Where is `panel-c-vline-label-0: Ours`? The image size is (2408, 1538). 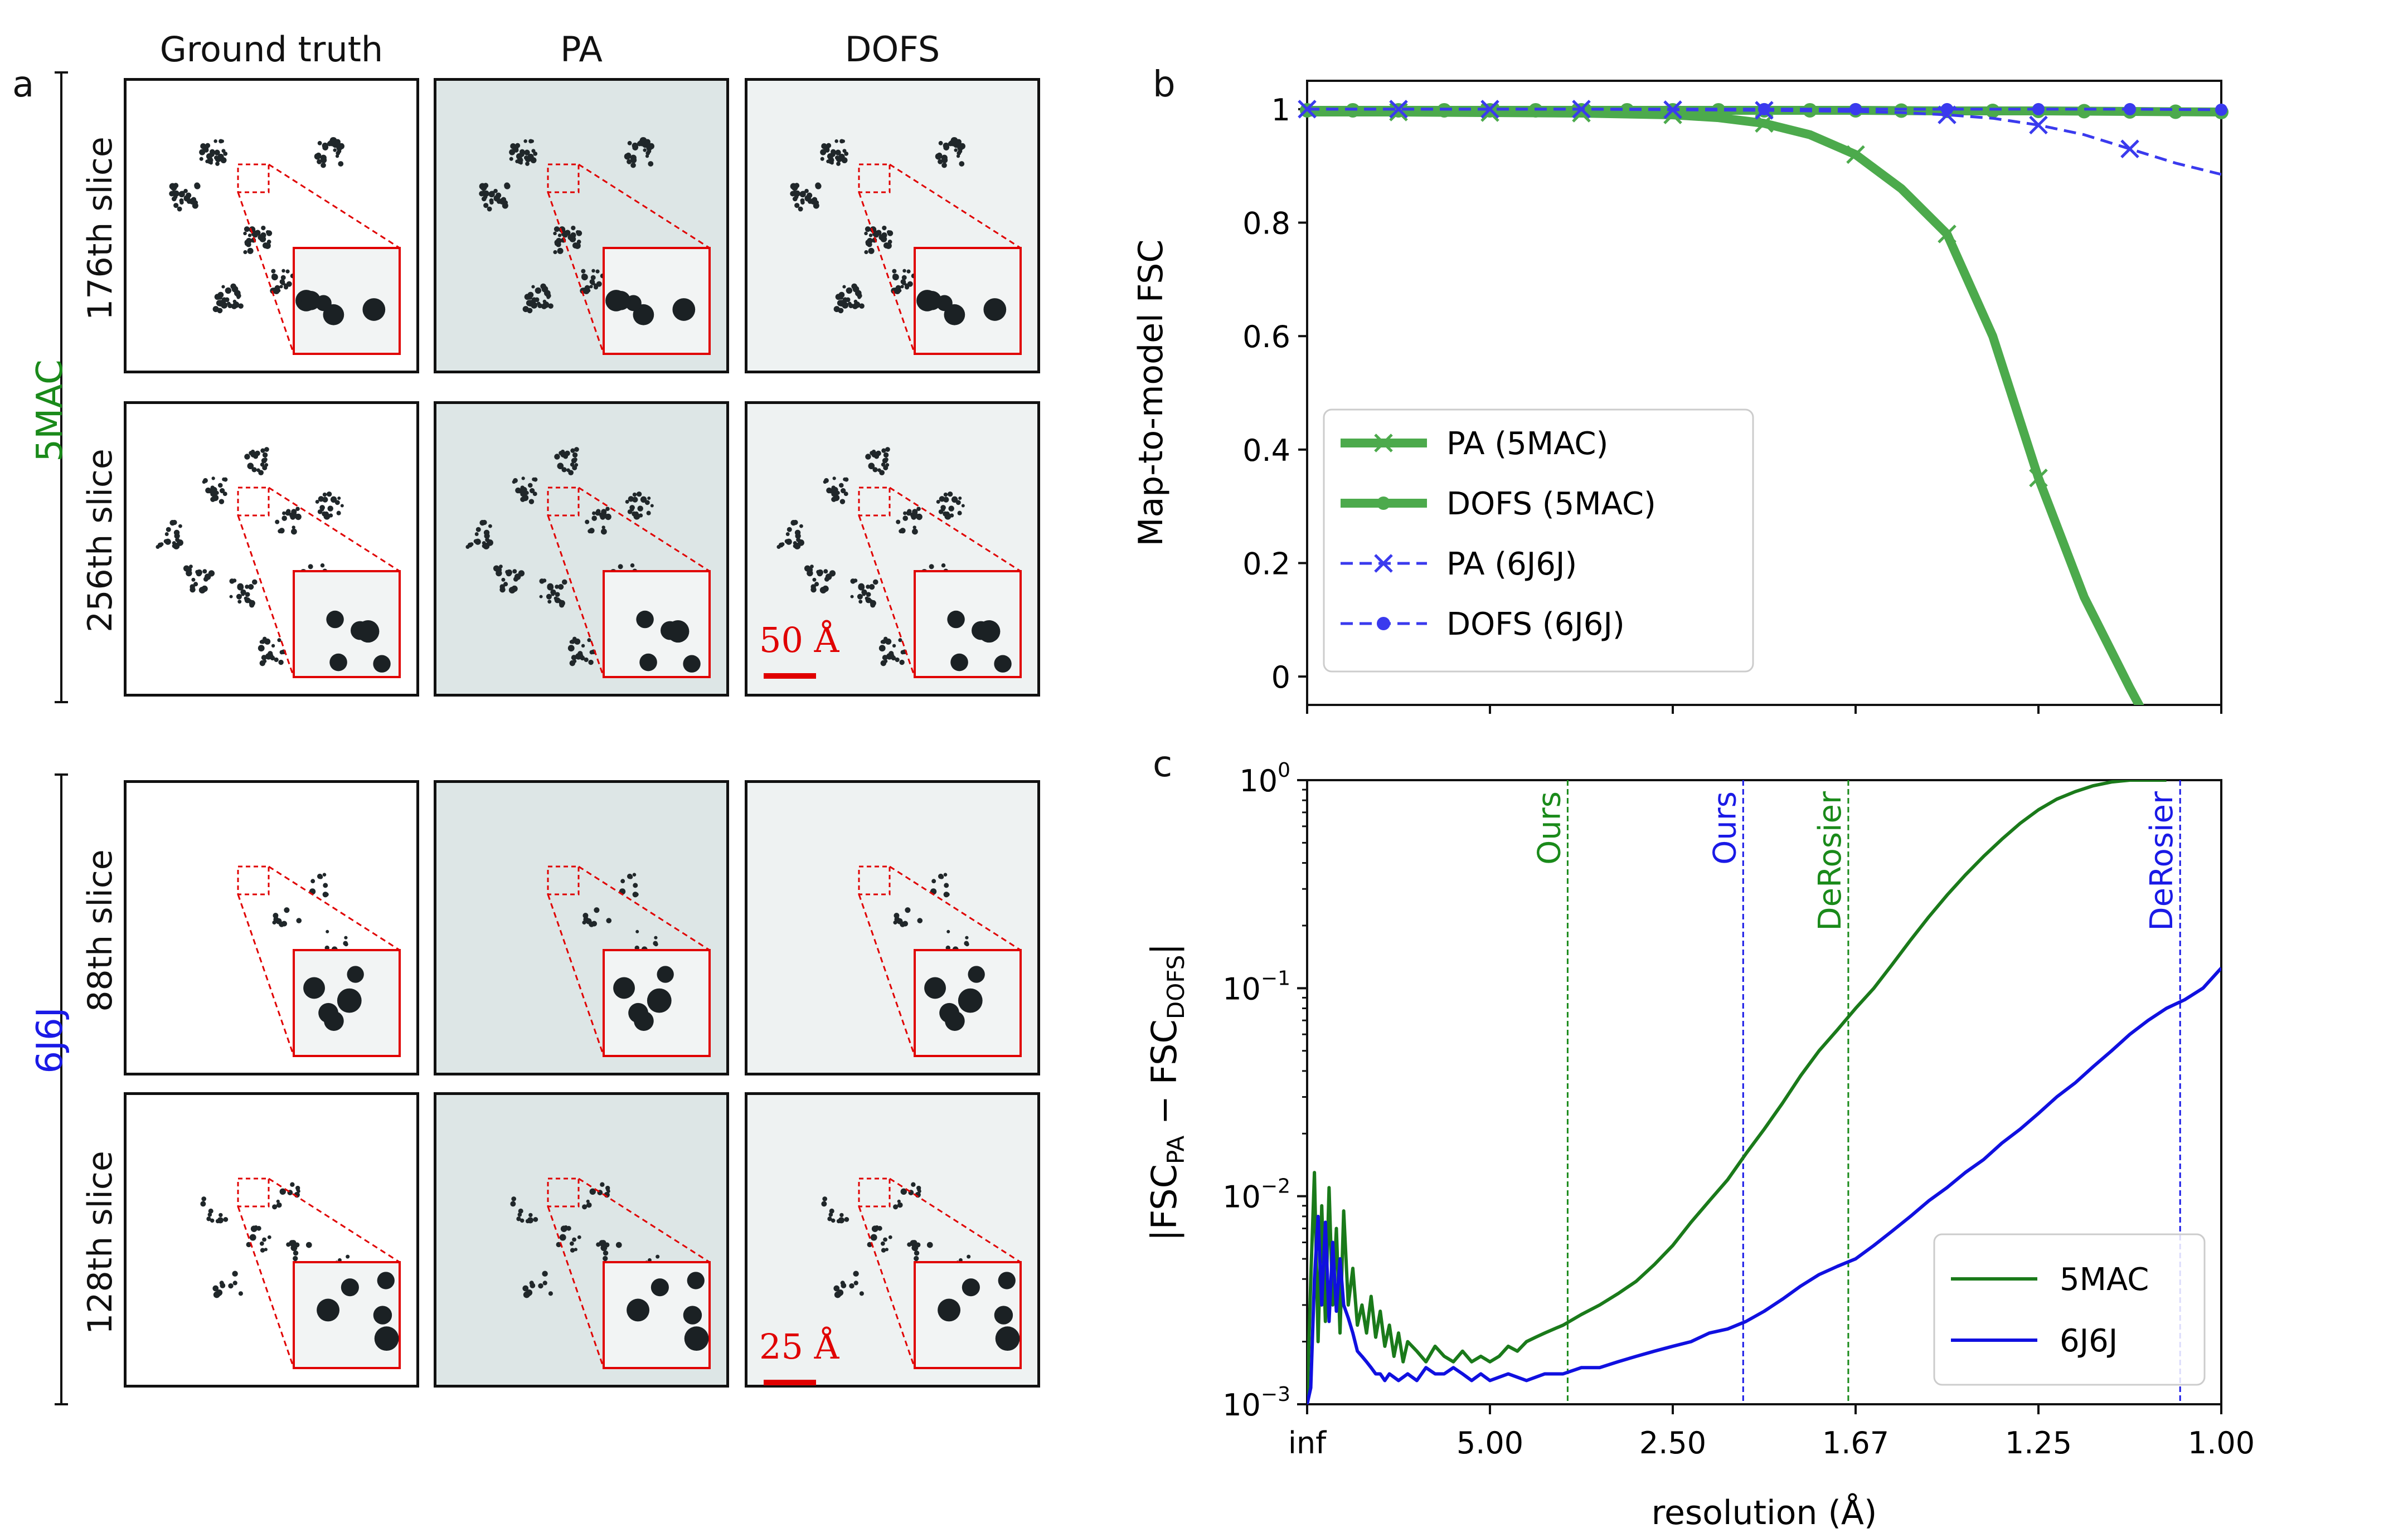
panel-c-vline-label-0: Ours is located at coordinates (1549, 828).